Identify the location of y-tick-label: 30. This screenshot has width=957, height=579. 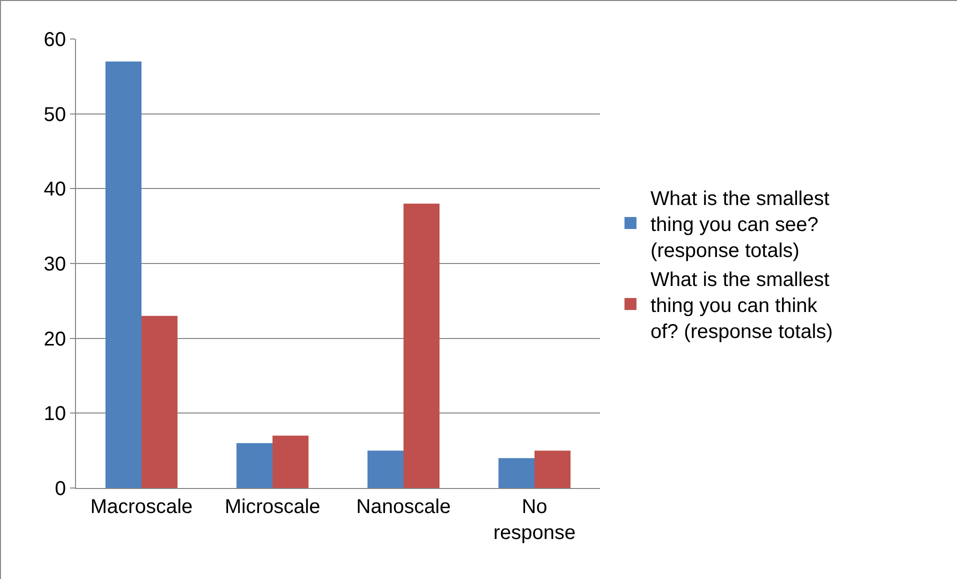
(55, 265).